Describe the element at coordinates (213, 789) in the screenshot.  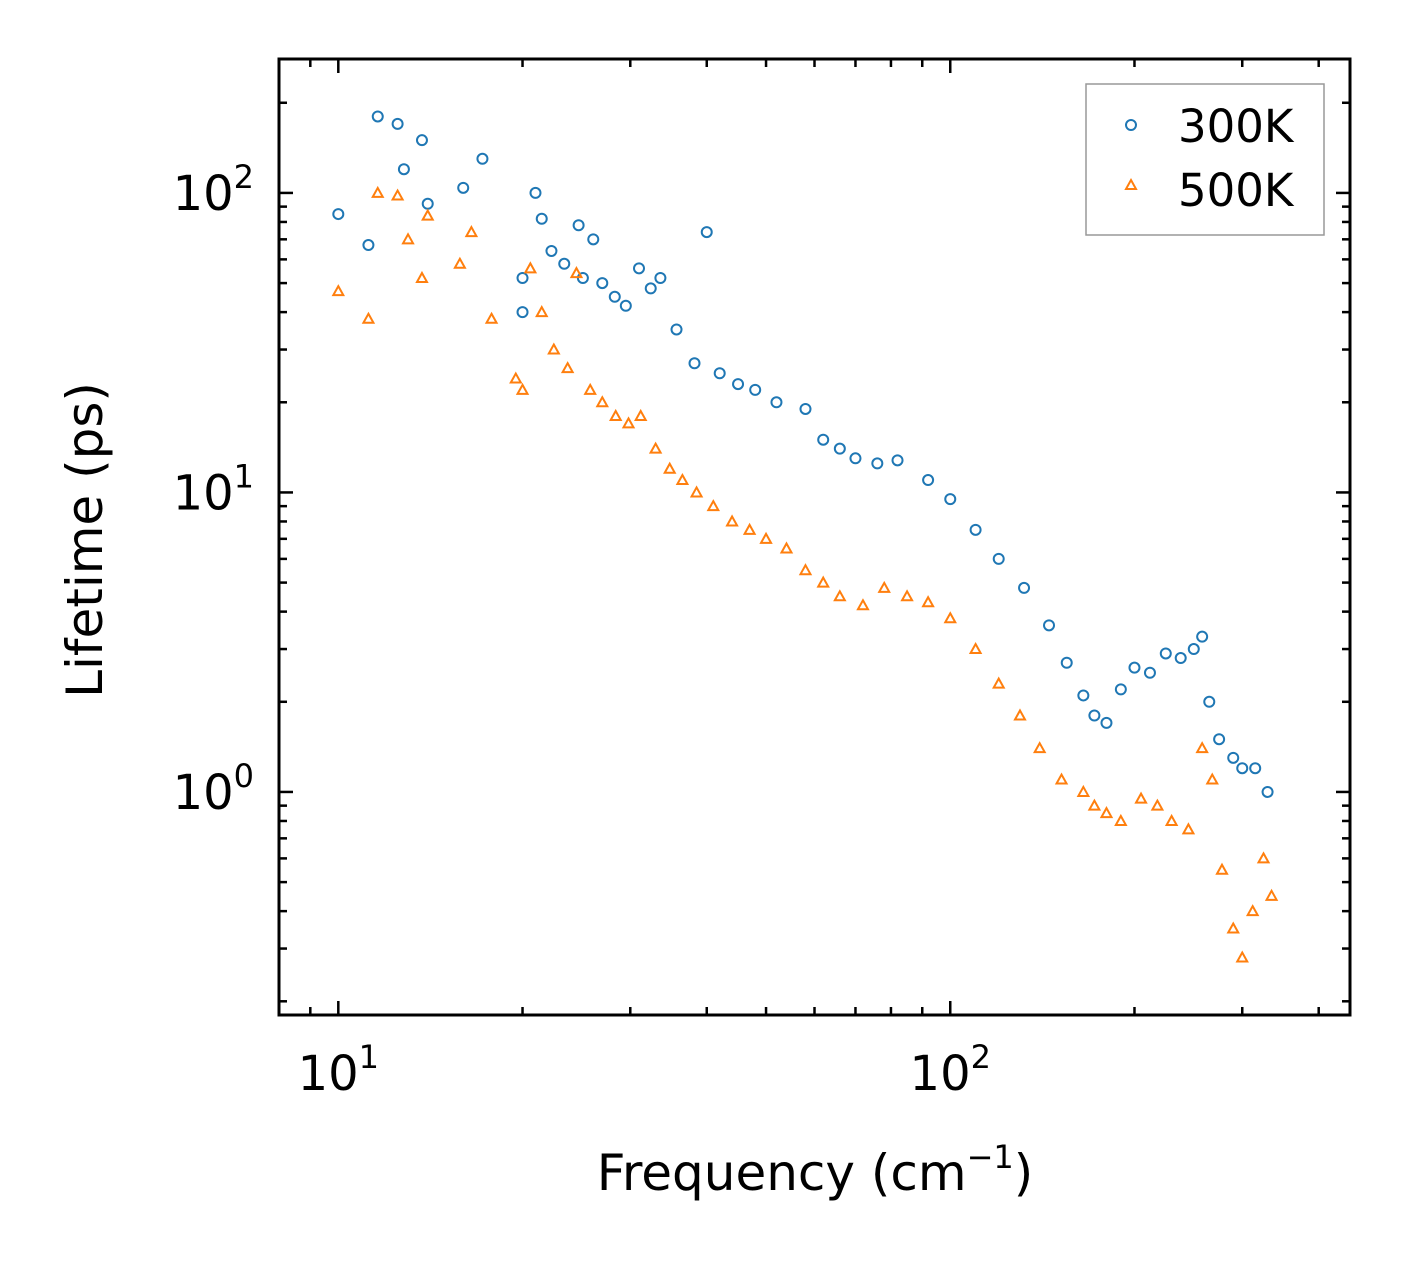
I see `y-tick-label: 10⁰` at that location.